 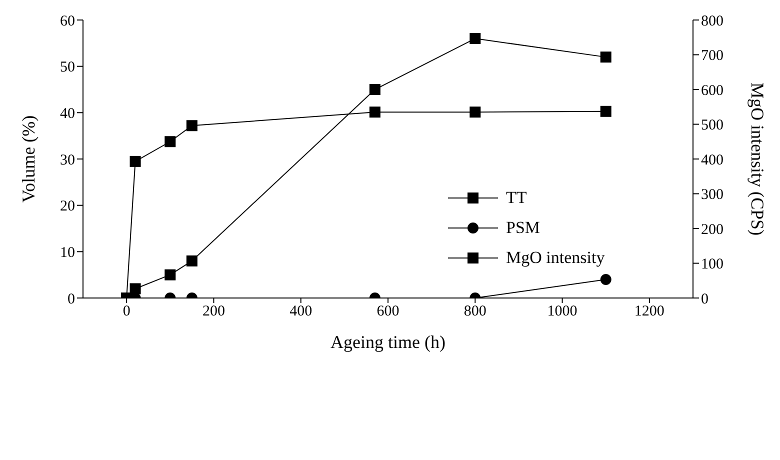 What do you see at coordinates (523, 228) in the screenshot?
I see `legend-label: PSM` at bounding box center [523, 228].